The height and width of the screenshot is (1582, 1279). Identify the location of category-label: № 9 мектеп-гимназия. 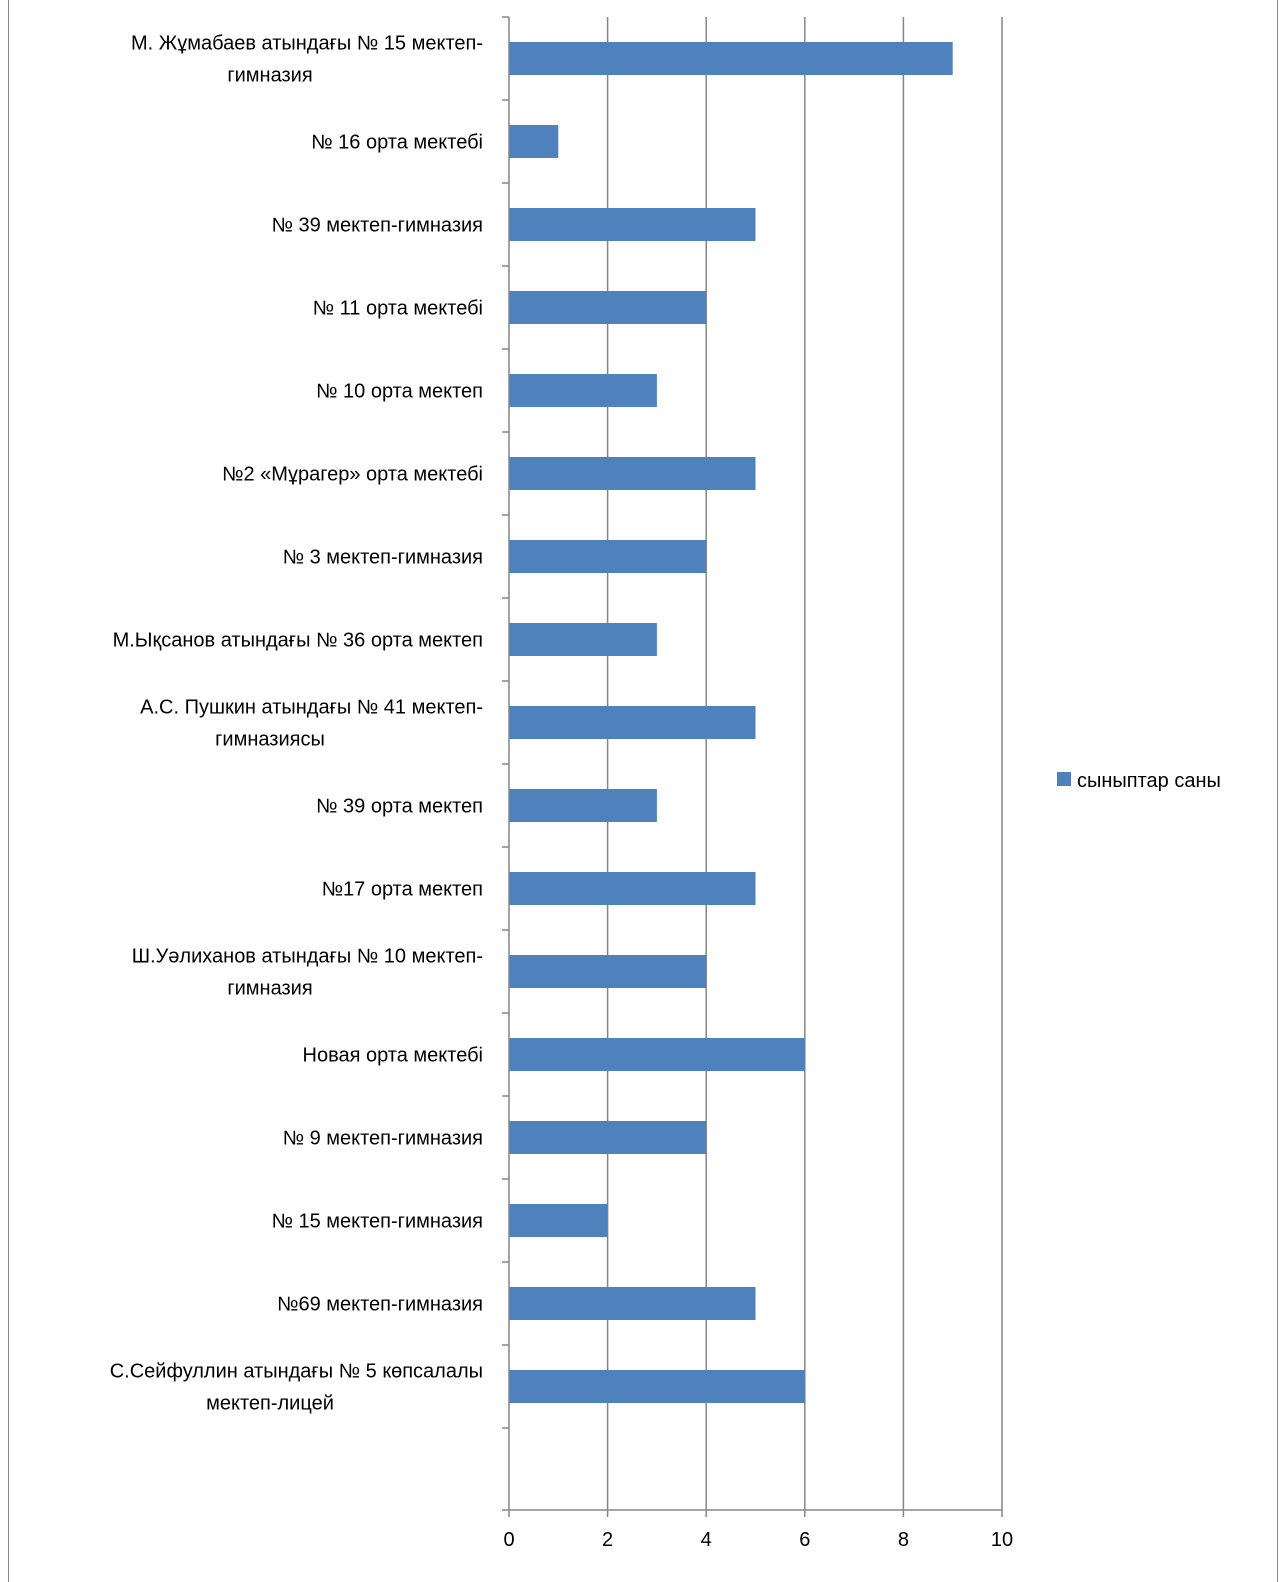
(383, 1139).